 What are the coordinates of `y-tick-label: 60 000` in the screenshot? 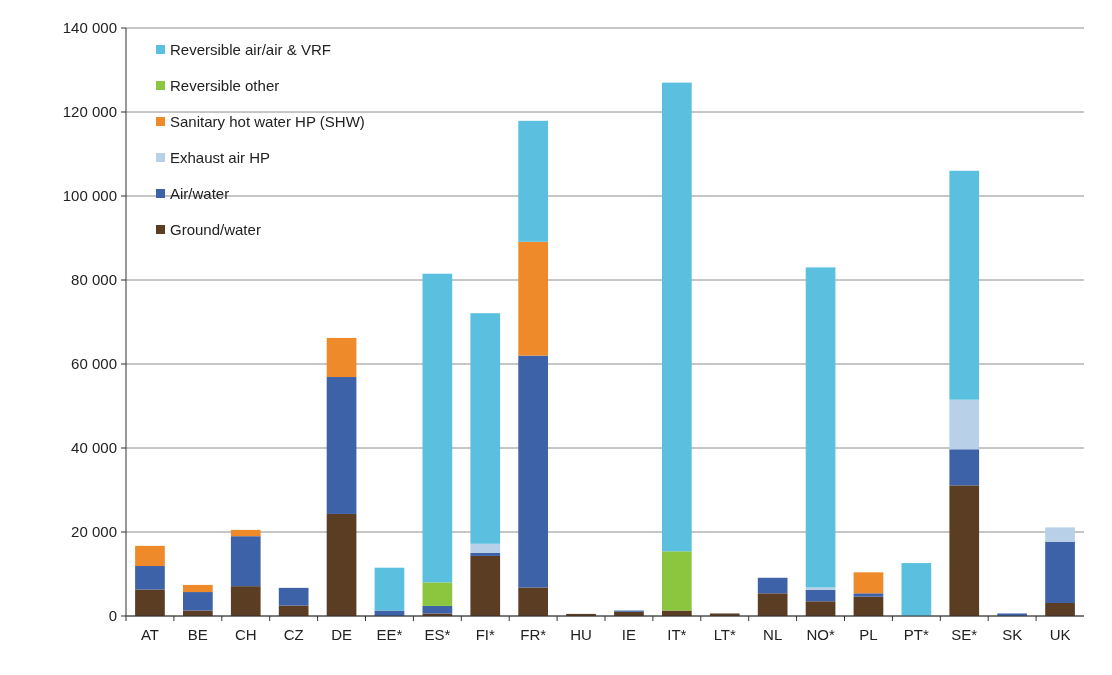 It's located at (94, 364).